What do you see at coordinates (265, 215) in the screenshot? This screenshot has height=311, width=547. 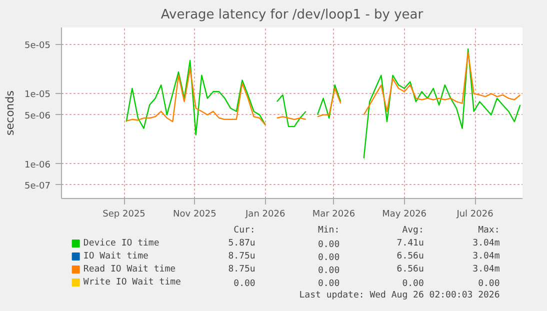 I see `x-tick-label: Jan 2026` at bounding box center [265, 215].